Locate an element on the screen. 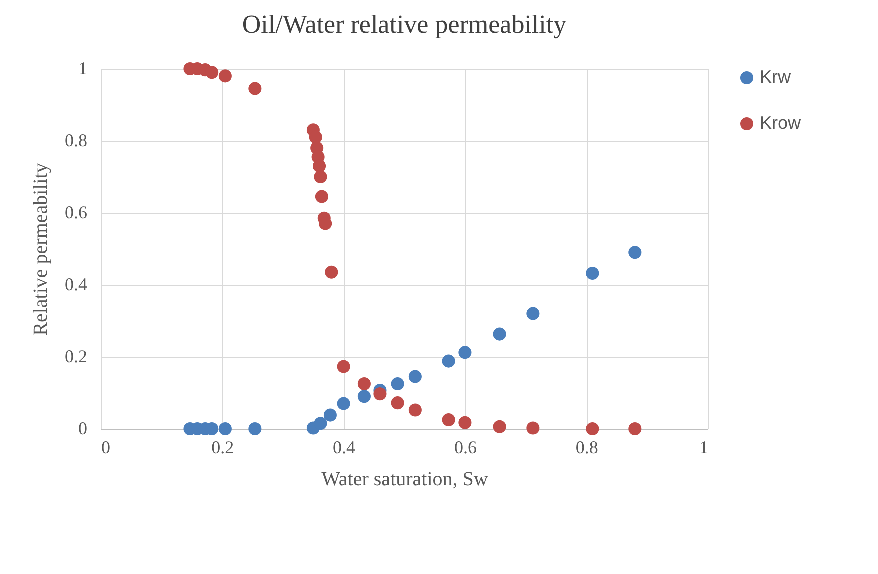 The image size is (878, 574). x-tick-label: 0.2 is located at coordinates (223, 448).